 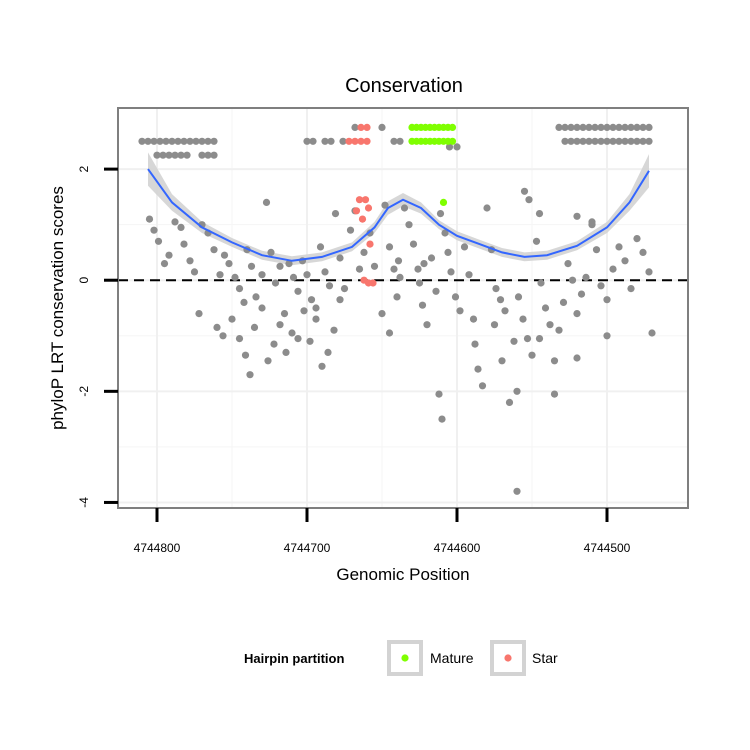 What do you see at coordinates (398, 209) in the screenshot?
I see `confidence-band` at bounding box center [398, 209].